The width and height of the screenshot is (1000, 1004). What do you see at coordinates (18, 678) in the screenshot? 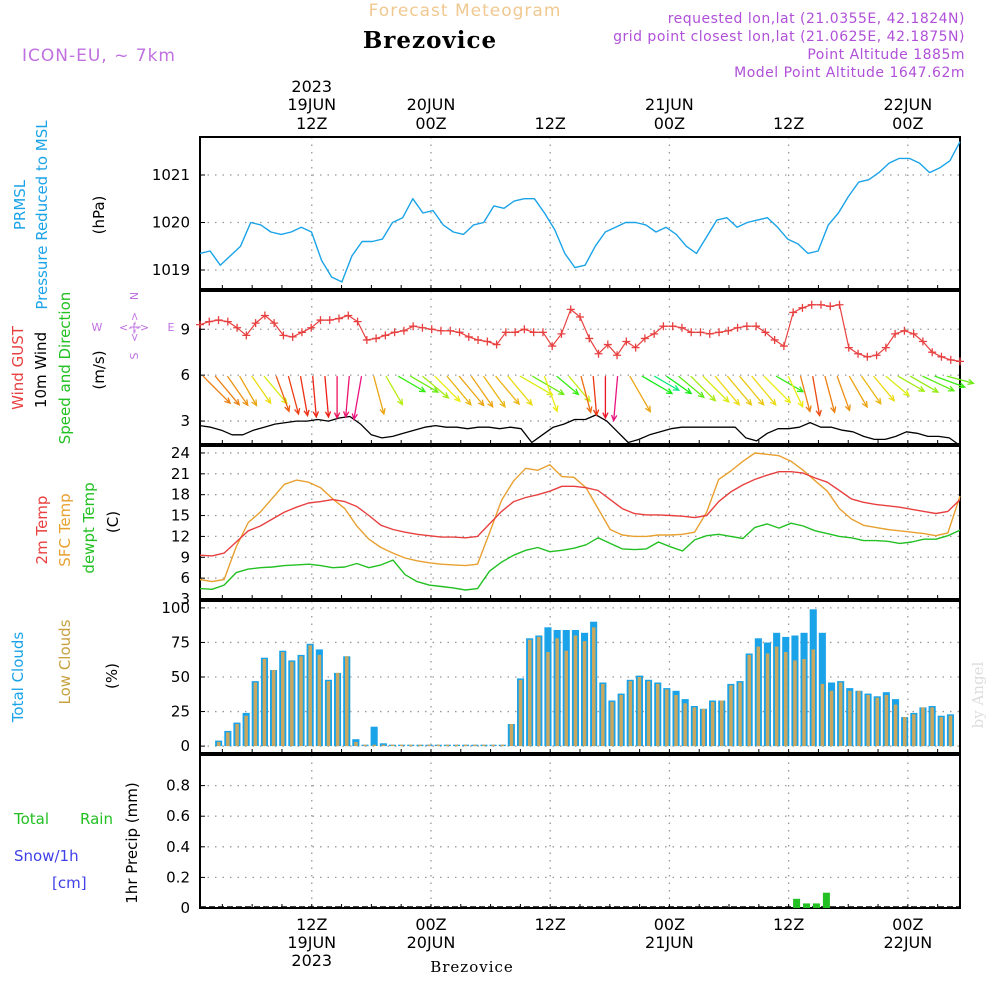
I see `total-clouds-label: Total Clouds` at bounding box center [18, 678].